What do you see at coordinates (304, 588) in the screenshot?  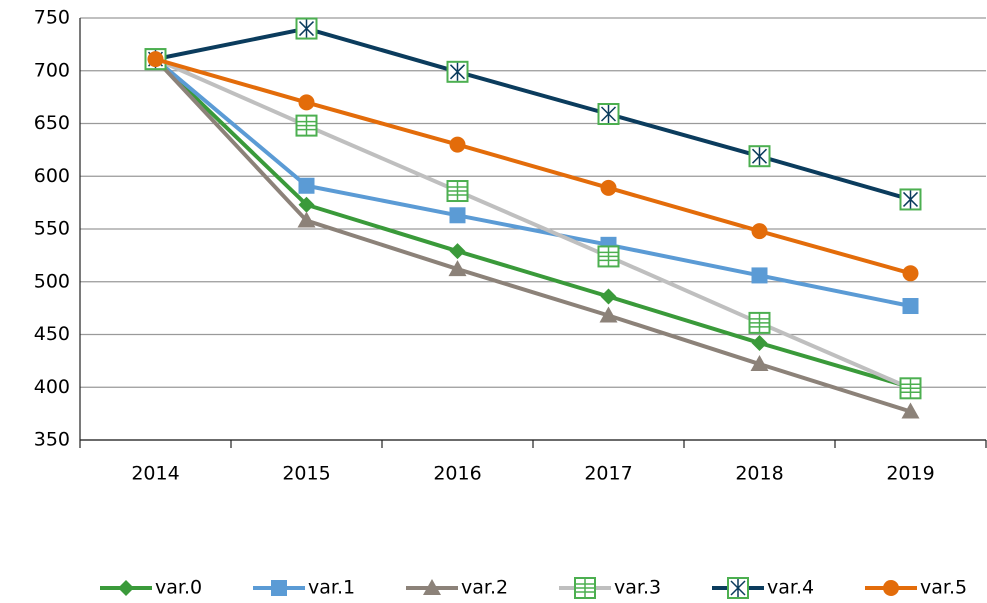 I see `legend-item: var.1` at bounding box center [304, 588].